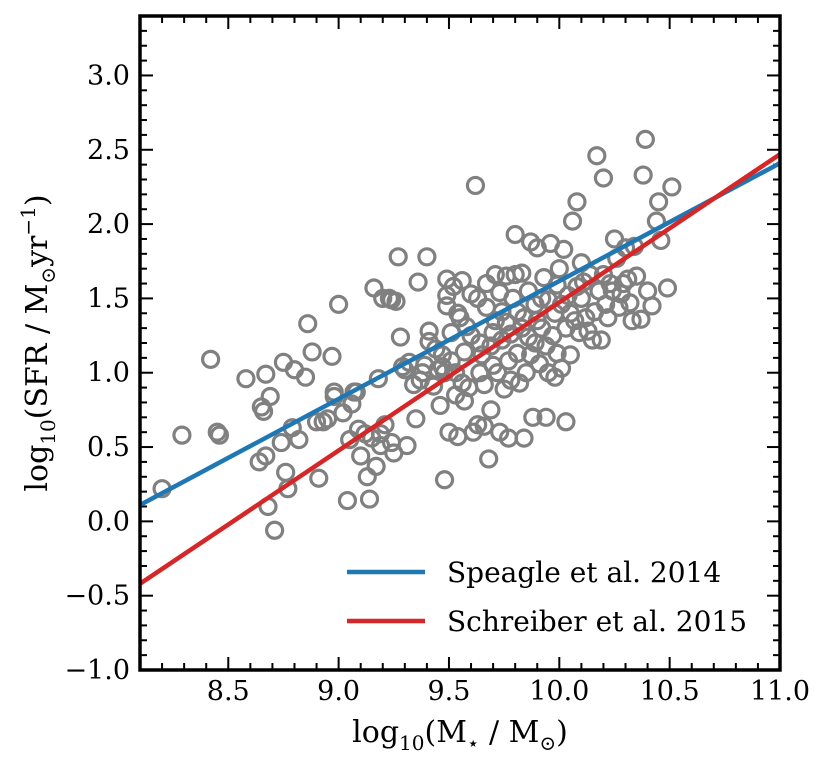 The height and width of the screenshot is (771, 830). Describe the element at coordinates (584, 572) in the screenshot. I see `legend-label-speagle: Speagle et al. 2014` at that location.